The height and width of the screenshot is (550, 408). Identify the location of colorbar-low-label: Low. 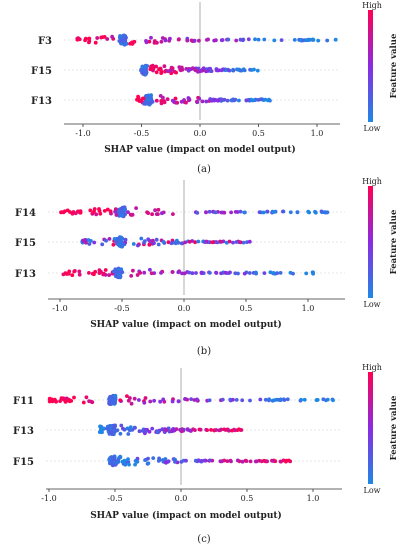
(372, 490).